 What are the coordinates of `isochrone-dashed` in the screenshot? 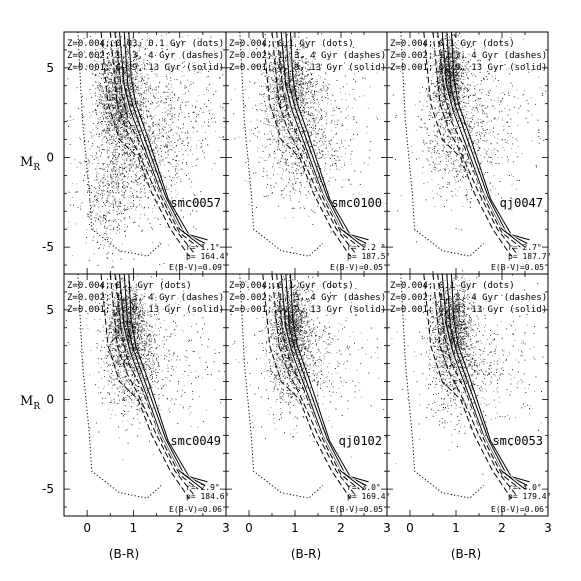 It's located at (145, 144).